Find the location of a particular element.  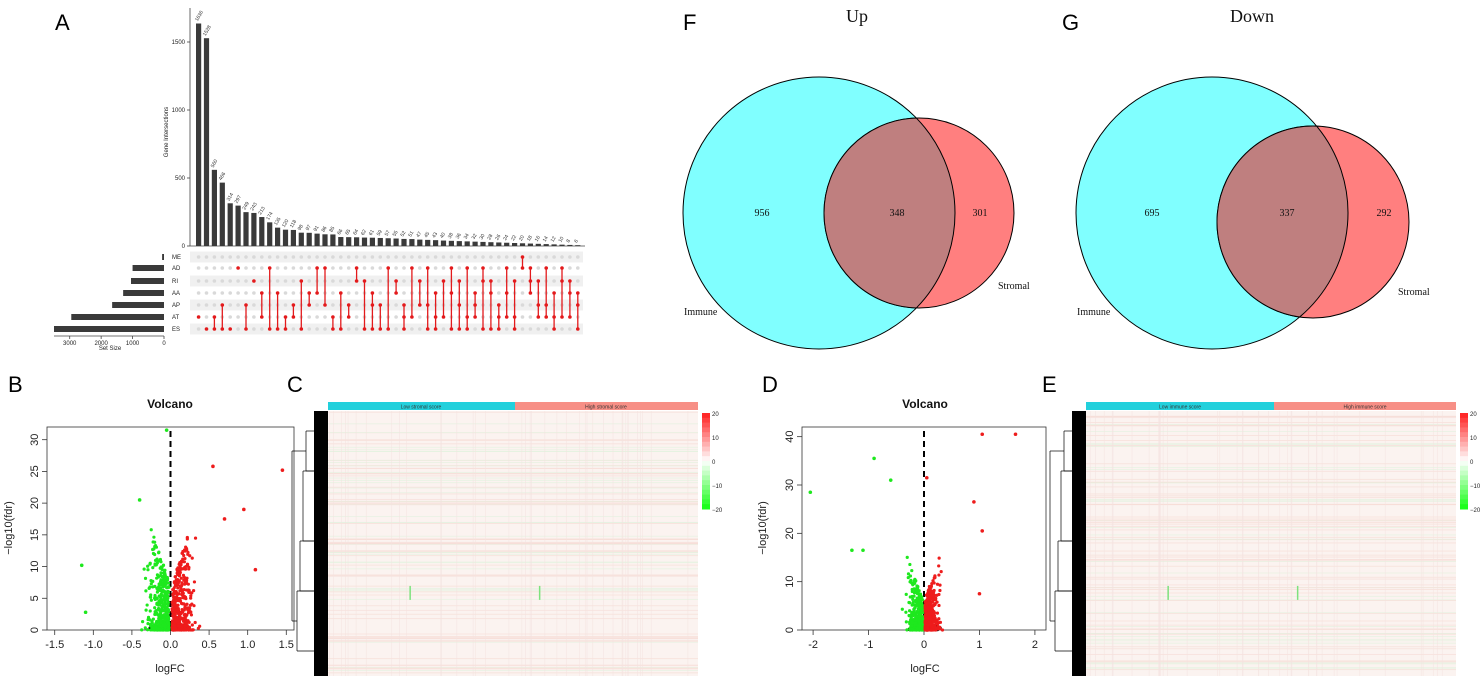

upset-set-label: AP is located at coordinates (176, 306).